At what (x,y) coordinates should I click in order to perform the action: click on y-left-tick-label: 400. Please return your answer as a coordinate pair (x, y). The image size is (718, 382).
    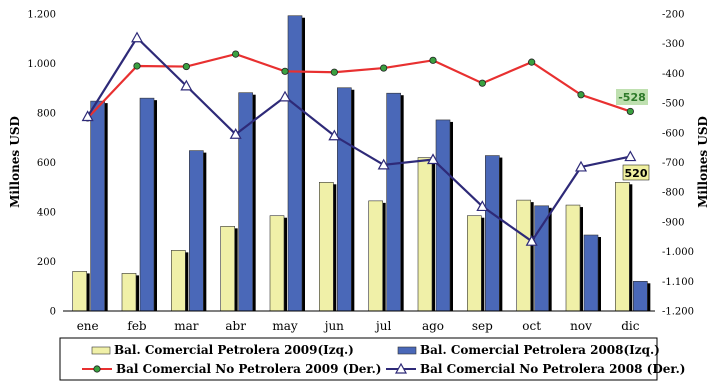
    Looking at the image, I should click on (46, 213).